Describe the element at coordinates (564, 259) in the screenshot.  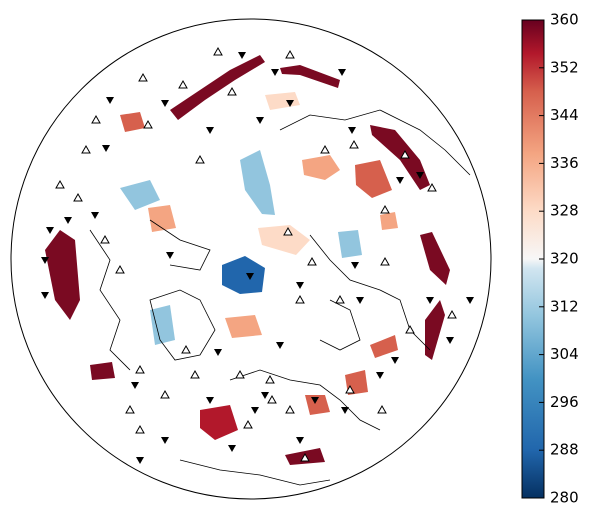
I see `colorbar-tick-label: 320` at that location.